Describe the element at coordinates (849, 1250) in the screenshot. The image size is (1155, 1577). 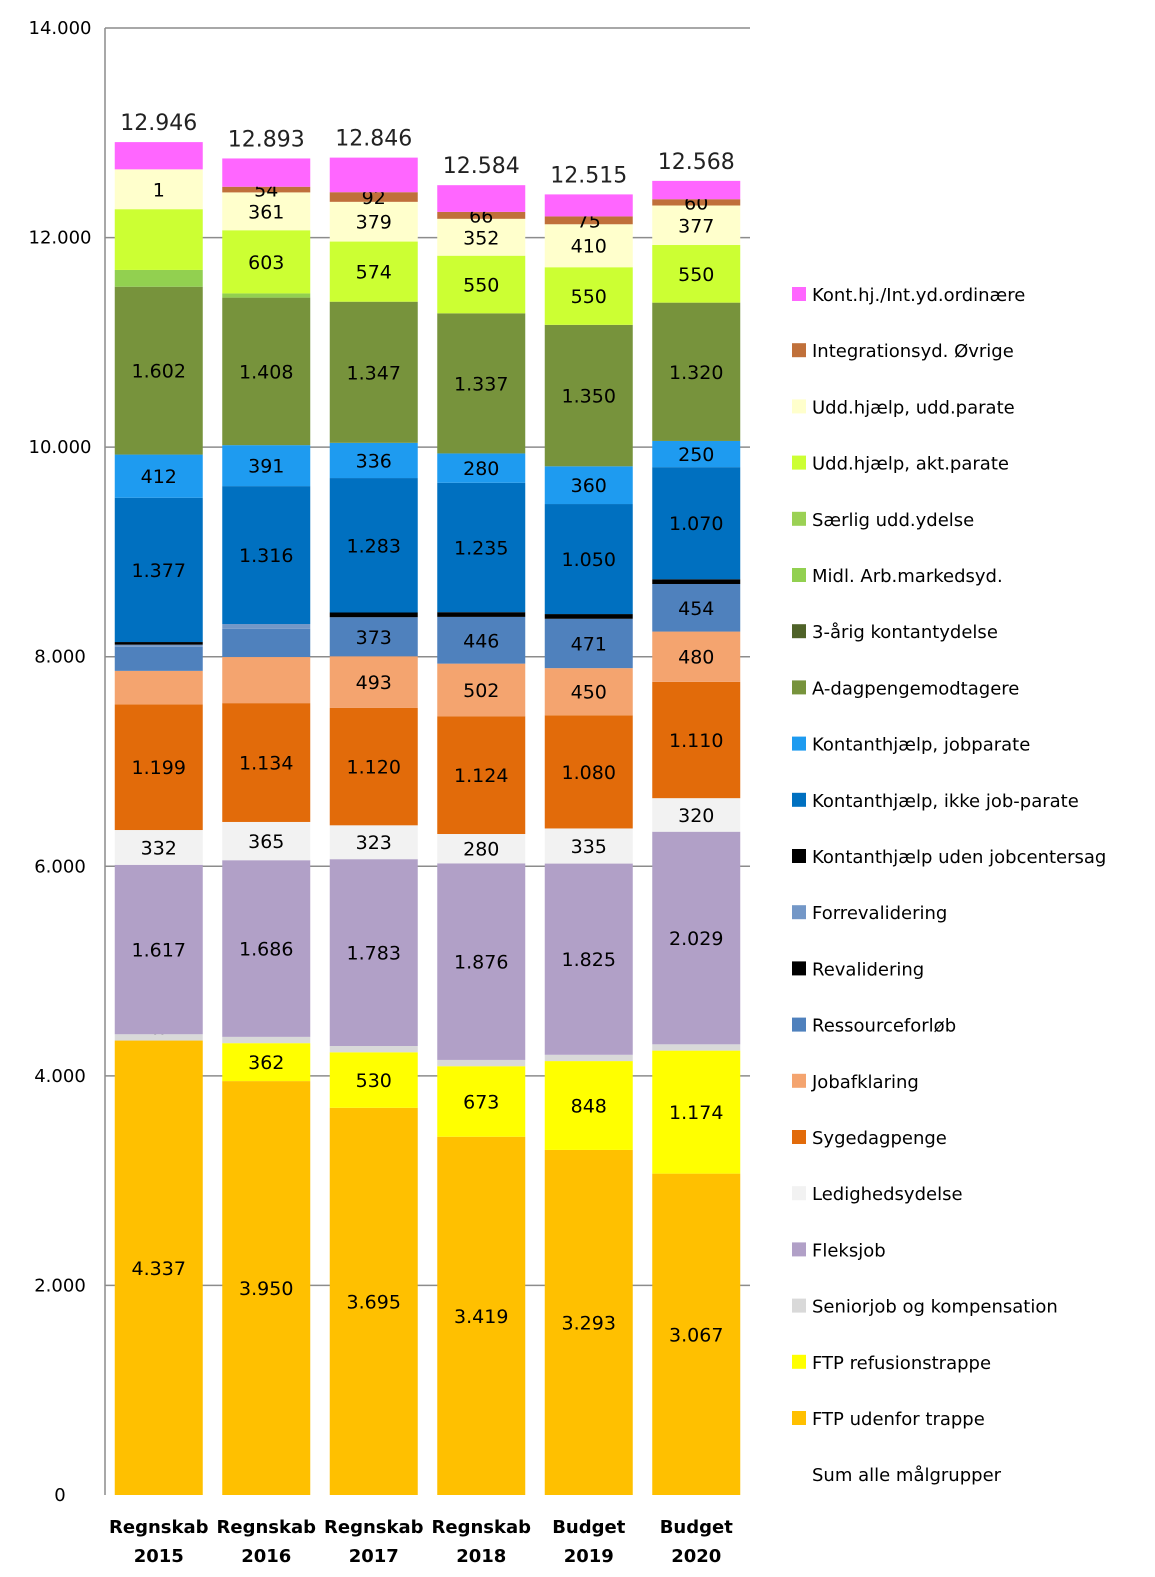
I see `legend-label: Fleksjob` at that location.